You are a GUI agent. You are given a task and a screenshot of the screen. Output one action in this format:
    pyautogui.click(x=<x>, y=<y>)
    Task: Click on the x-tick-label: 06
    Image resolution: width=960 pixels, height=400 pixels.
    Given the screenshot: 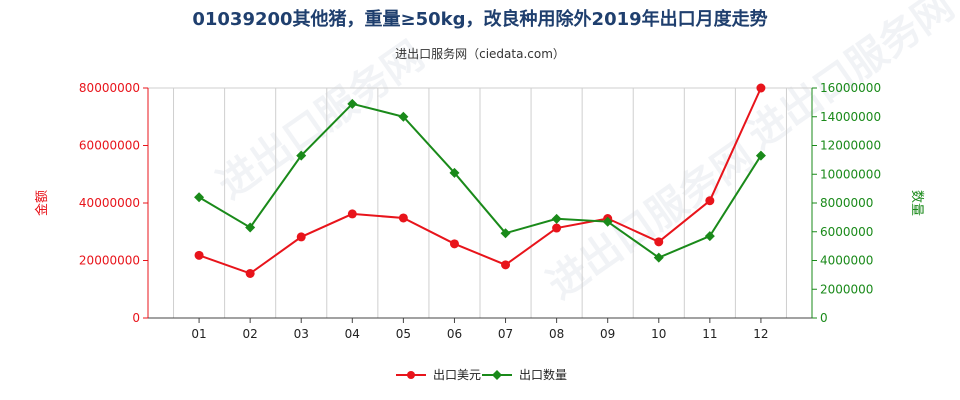 What is the action you would take?
    pyautogui.click(x=454, y=334)
    